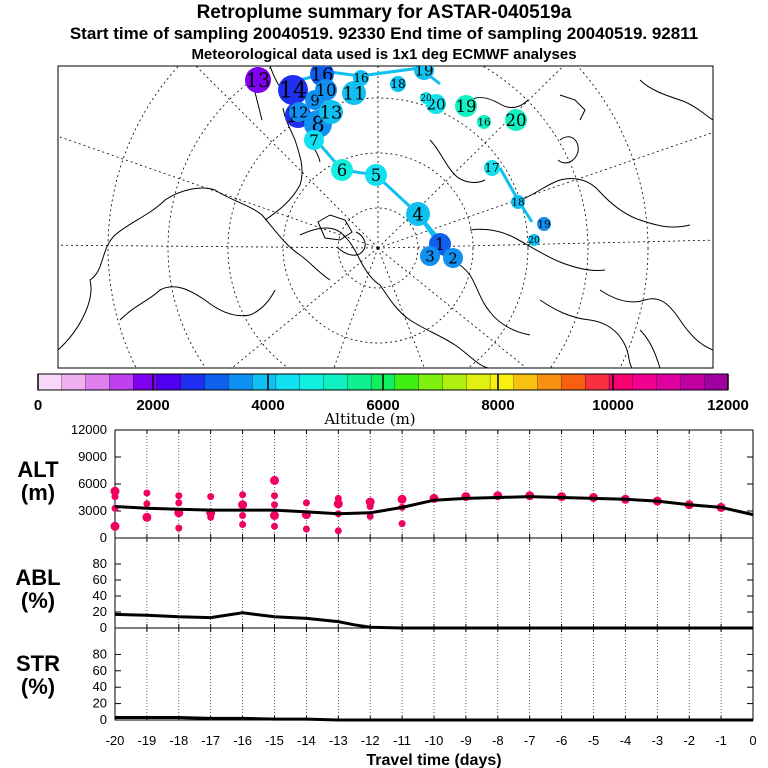 Image resolution: width=768 pixels, height=768 pixels. Describe the element at coordinates (115, 740) in the screenshot. I see `x-tick-label: -20` at that location.